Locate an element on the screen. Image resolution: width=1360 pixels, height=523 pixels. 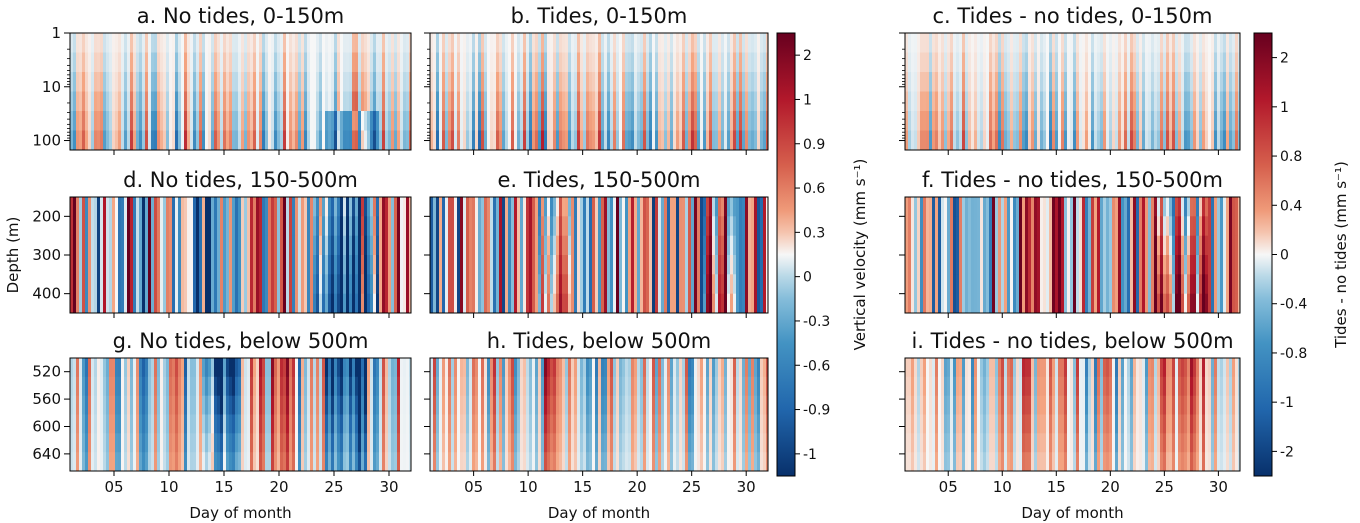
frame-g-no-tides-below-500m is located at coordinates (240, 414).